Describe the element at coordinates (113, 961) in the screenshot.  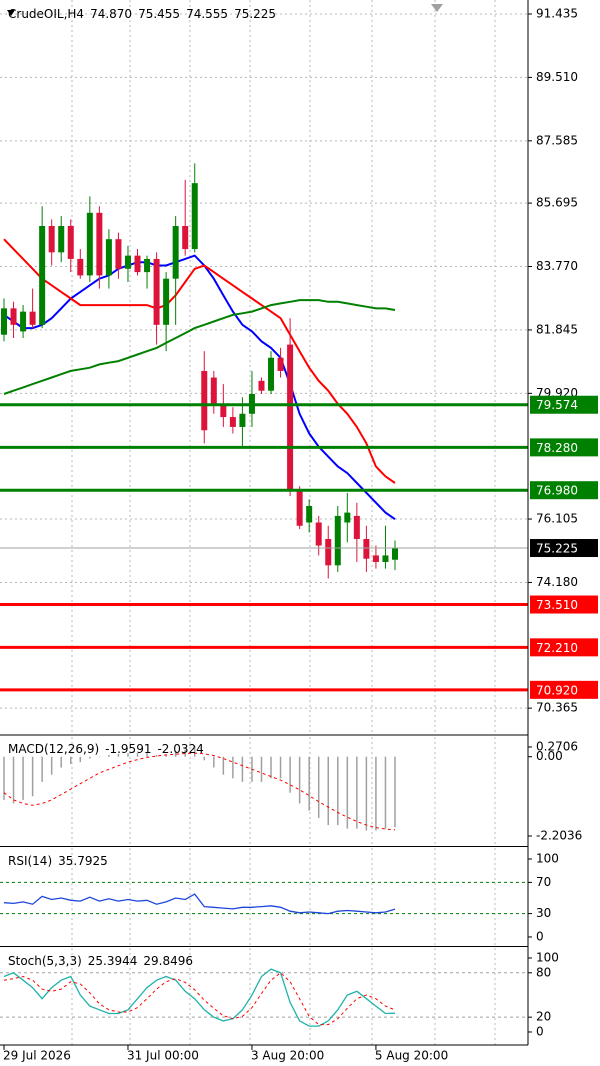
I see `indicator-value: 25.3944` at that location.